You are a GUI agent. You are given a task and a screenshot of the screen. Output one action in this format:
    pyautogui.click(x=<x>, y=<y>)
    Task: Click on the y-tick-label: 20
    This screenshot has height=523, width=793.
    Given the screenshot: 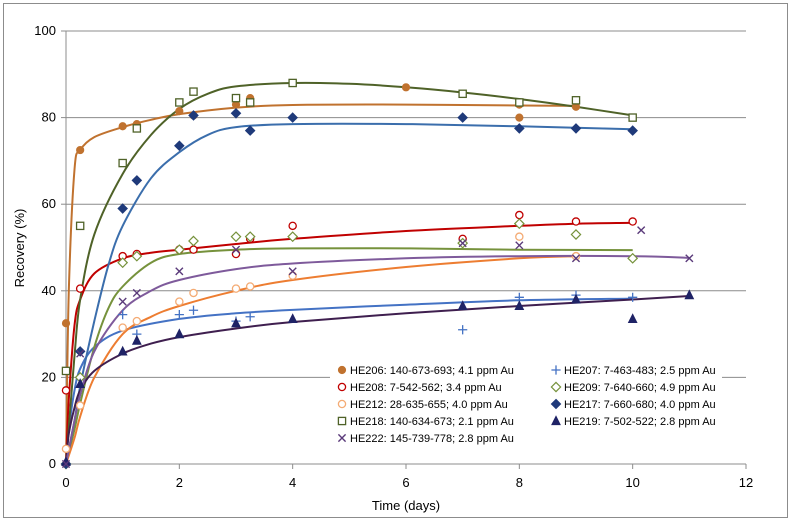 What is the action you would take?
    pyautogui.click(x=49, y=376)
    